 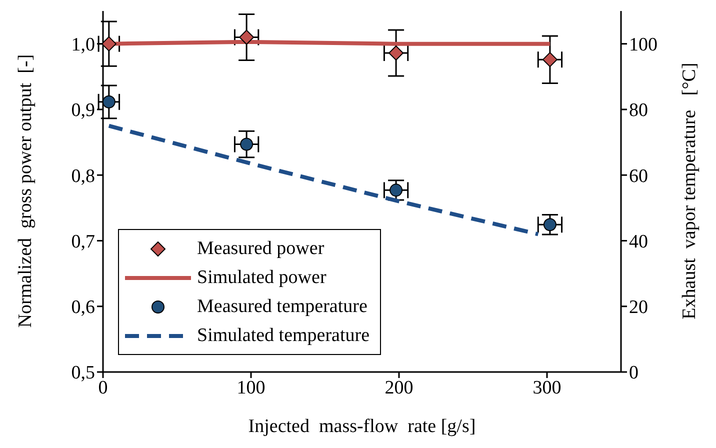 What do you see at coordinates (633, 373) in the screenshot?
I see `y2-tick-label: 0` at bounding box center [633, 373].